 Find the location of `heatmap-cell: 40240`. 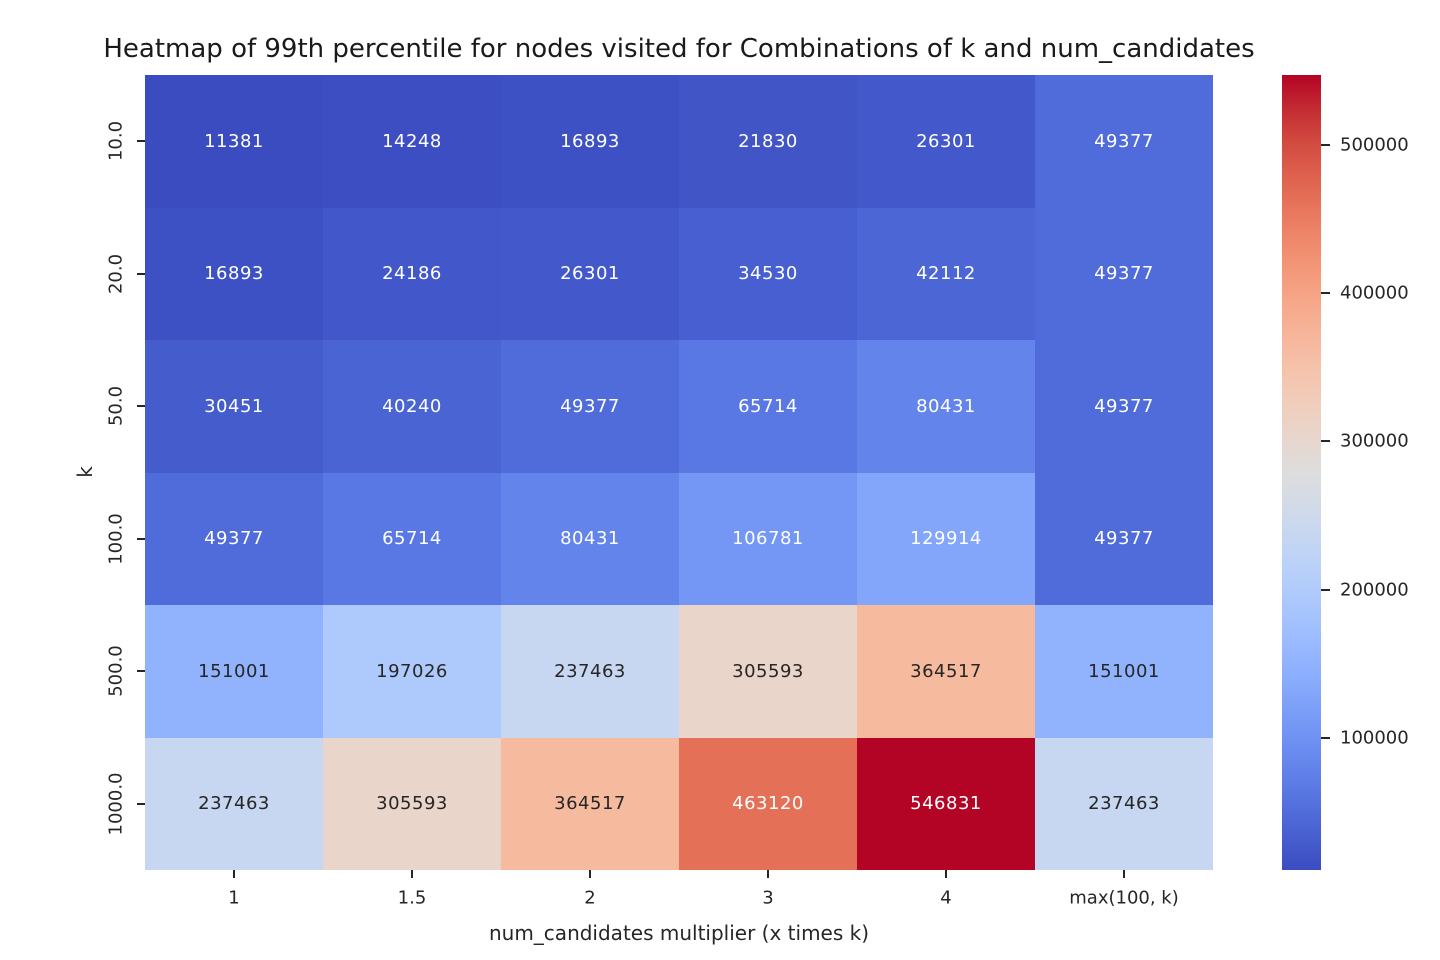

heatmap-cell: 40240 is located at coordinates (412, 406).